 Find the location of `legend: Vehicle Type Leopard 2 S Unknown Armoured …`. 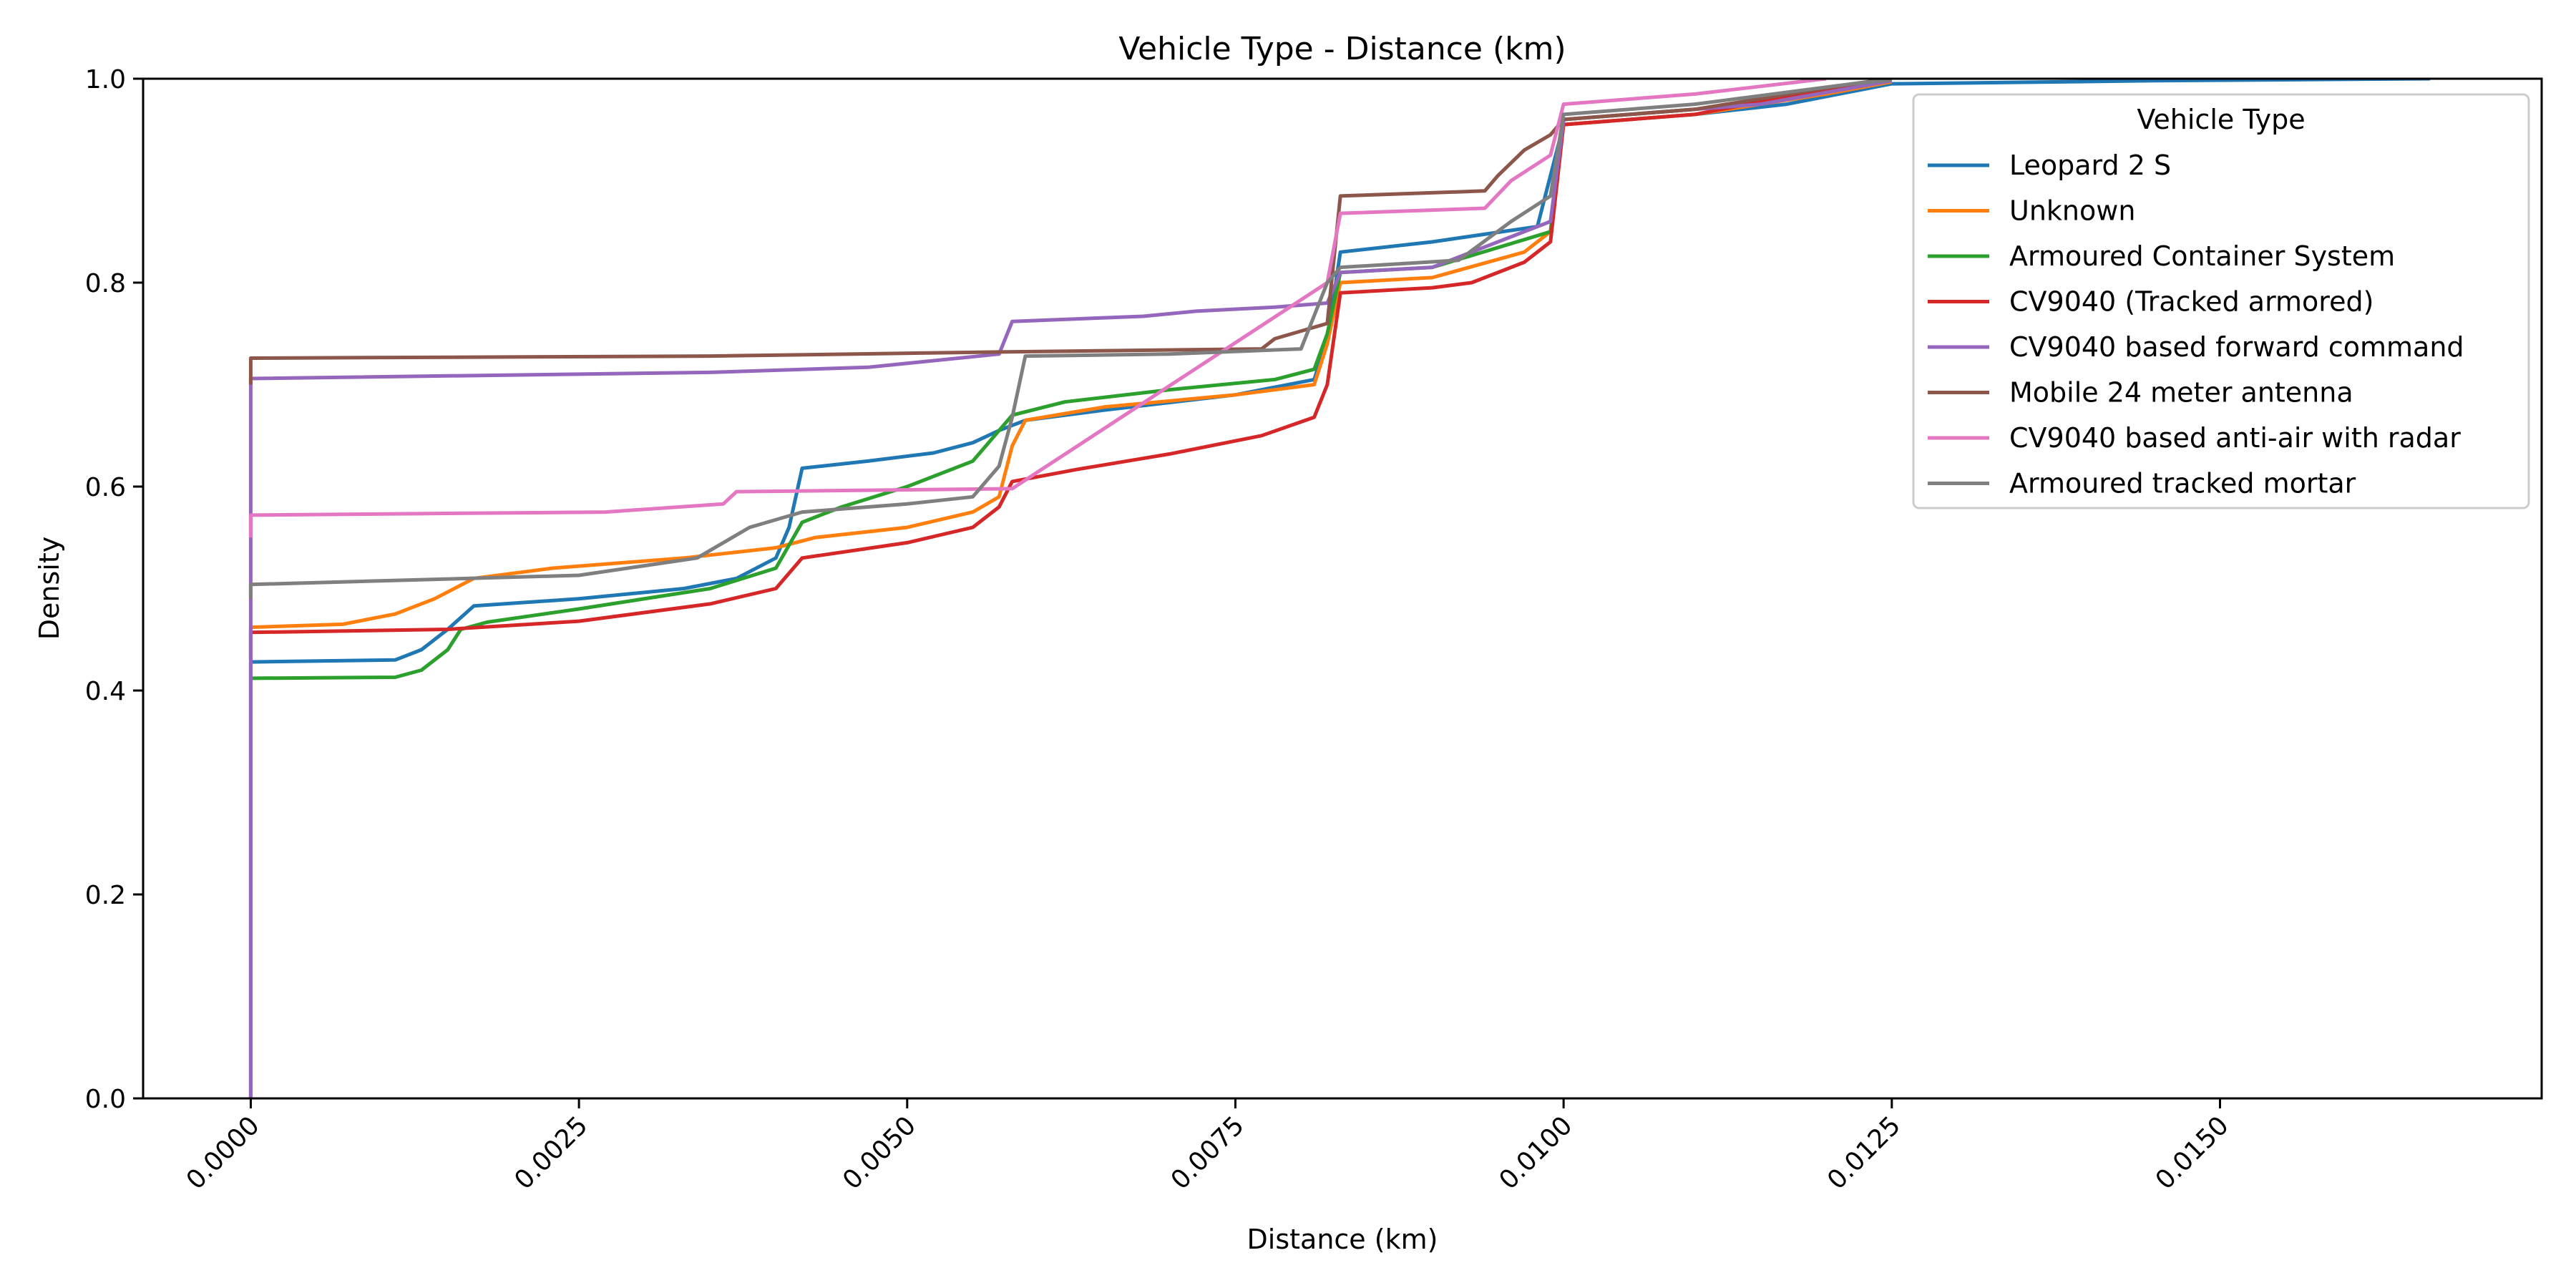

legend: Vehicle Type Leopard 2 S Unknown Armoured … is located at coordinates (2221, 301).